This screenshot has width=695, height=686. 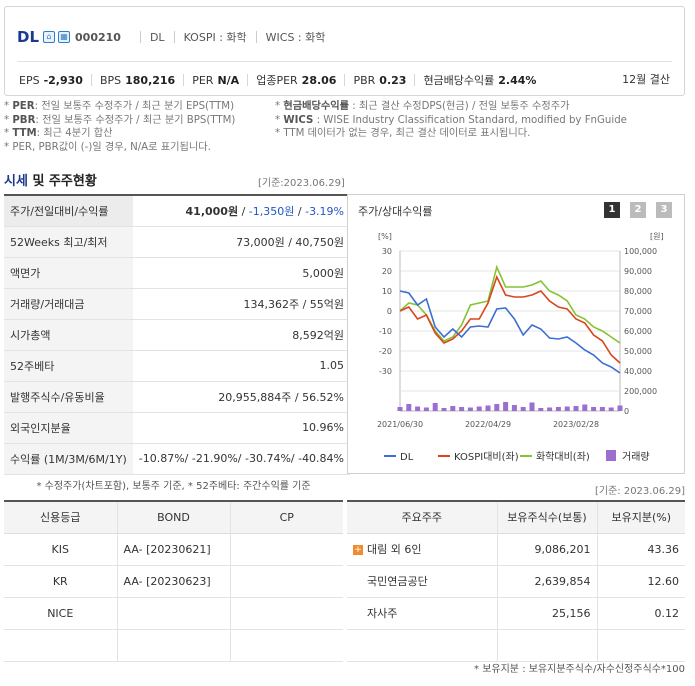 What do you see at coordinates (177, 272) in the screenshot?
I see `table-row: 액면가 5,000원` at bounding box center [177, 272].